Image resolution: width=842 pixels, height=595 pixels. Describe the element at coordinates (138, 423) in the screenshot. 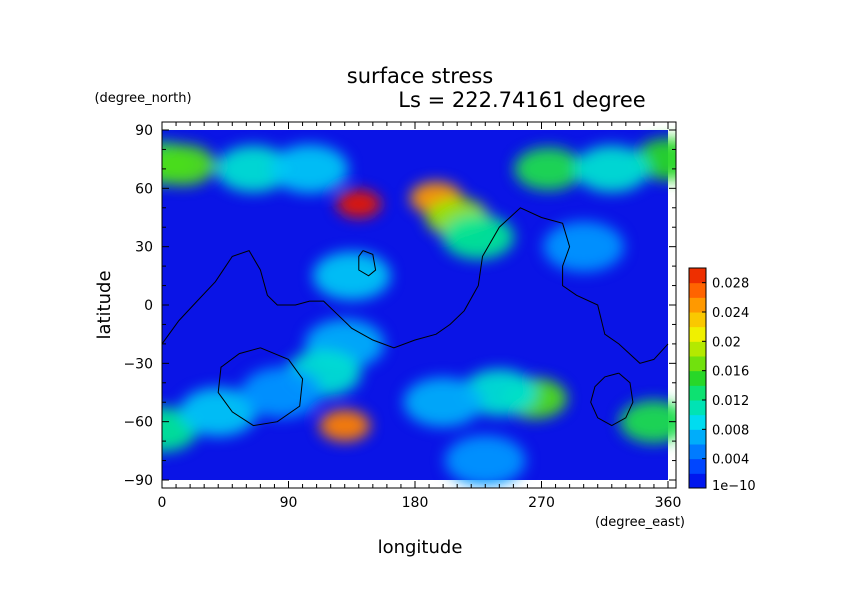

I see `y-tick-label: −60` at that location.